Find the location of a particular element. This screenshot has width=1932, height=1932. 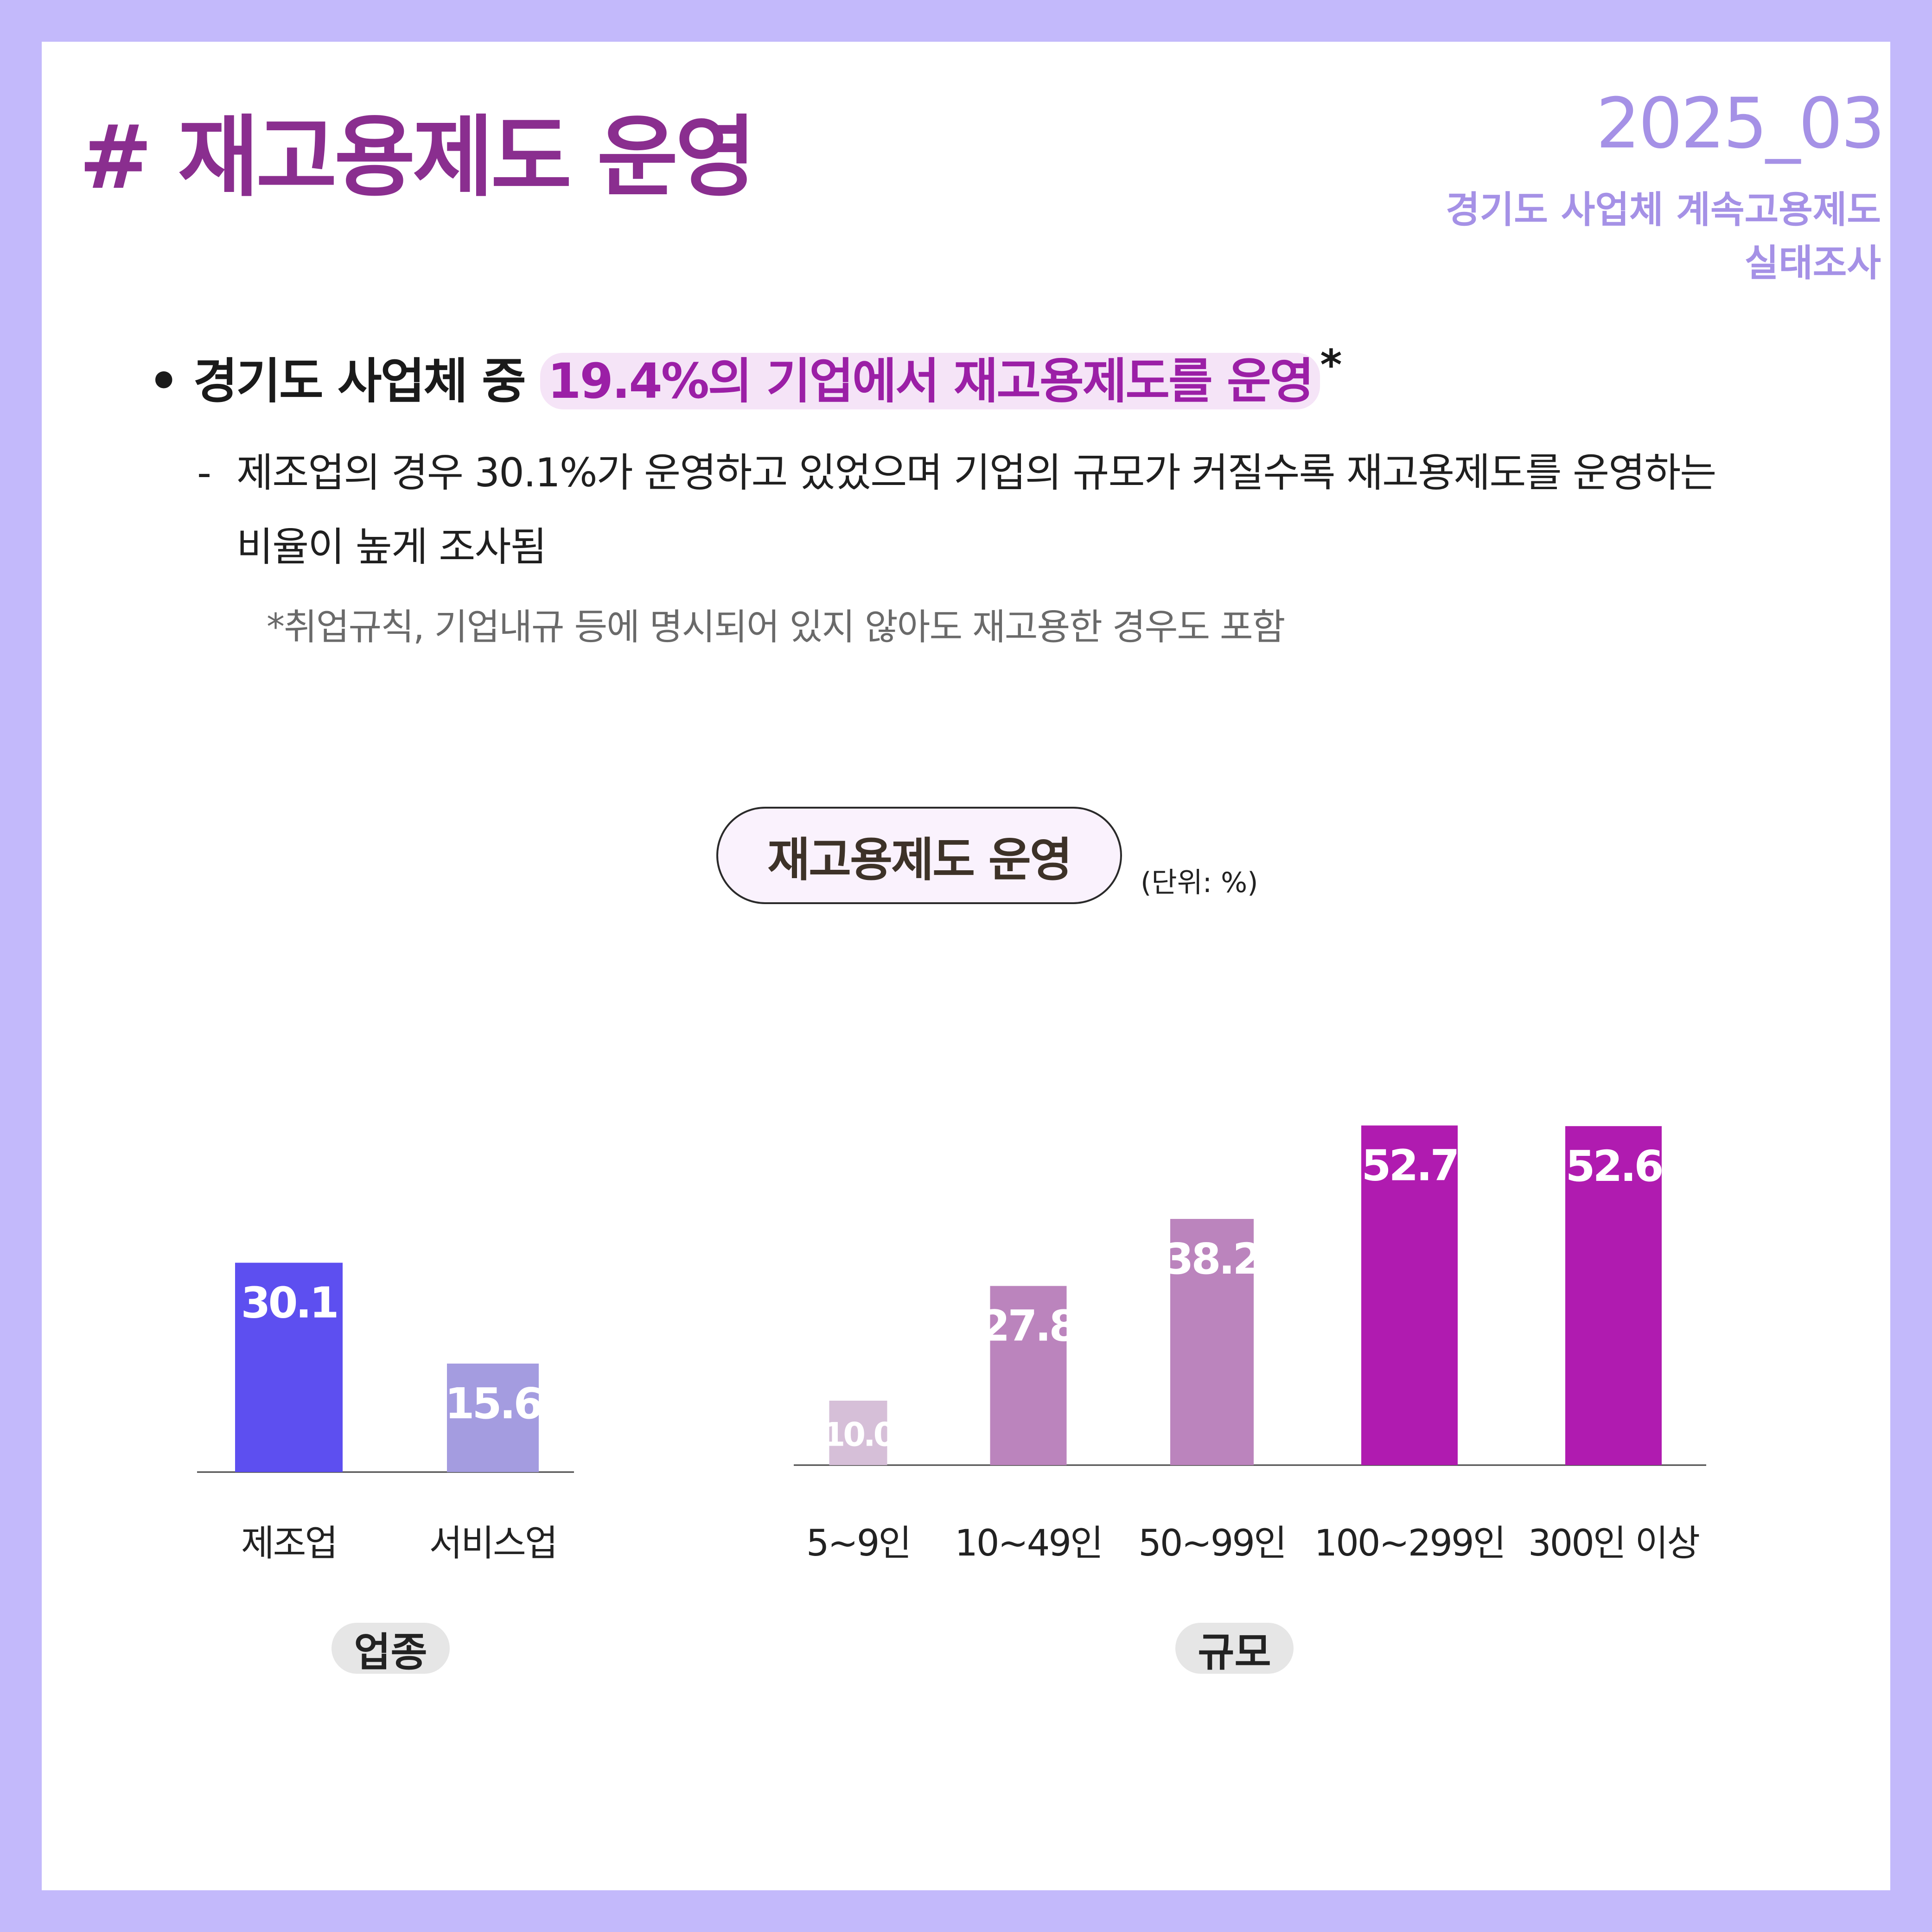

bullet-prefix: 경기도 사업체 중 is located at coordinates (359, 381).